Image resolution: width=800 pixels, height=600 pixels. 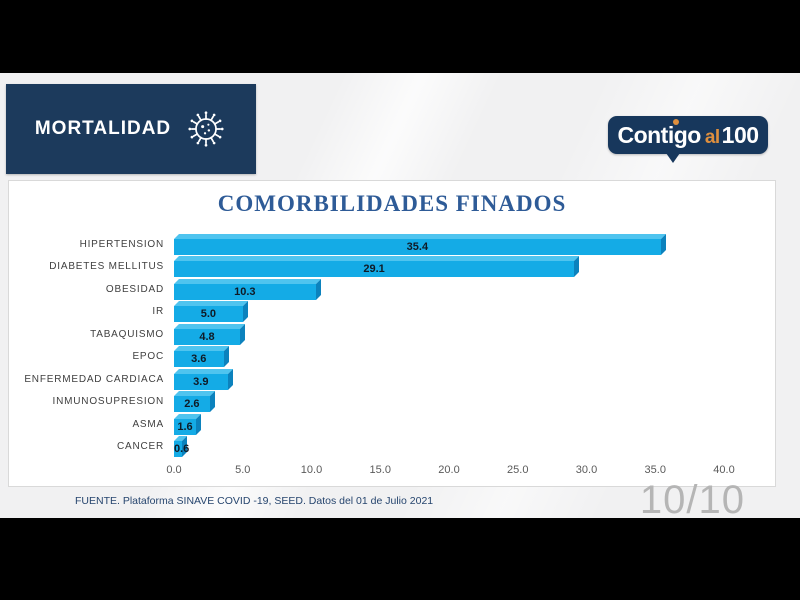 I want to click on category-label: ASMA, so click(x=148, y=424).